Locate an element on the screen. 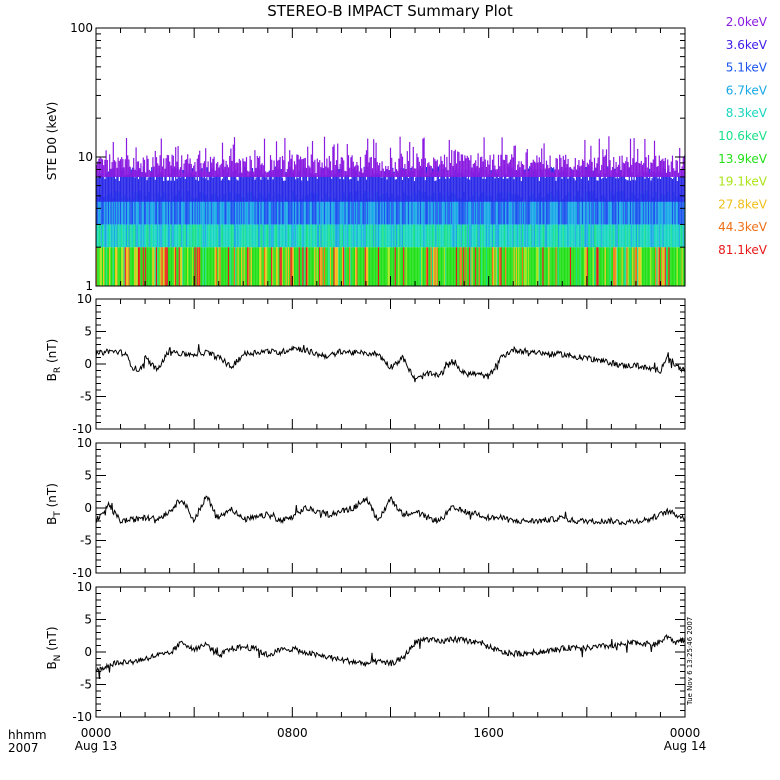  field-ylabel: BN (nT) is located at coordinates (54, 647).